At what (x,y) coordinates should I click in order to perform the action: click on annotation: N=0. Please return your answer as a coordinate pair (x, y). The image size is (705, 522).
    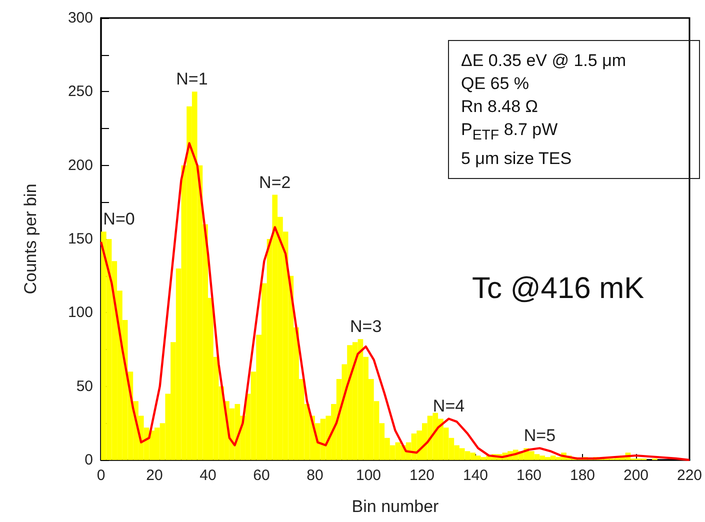
    Looking at the image, I should click on (119, 219).